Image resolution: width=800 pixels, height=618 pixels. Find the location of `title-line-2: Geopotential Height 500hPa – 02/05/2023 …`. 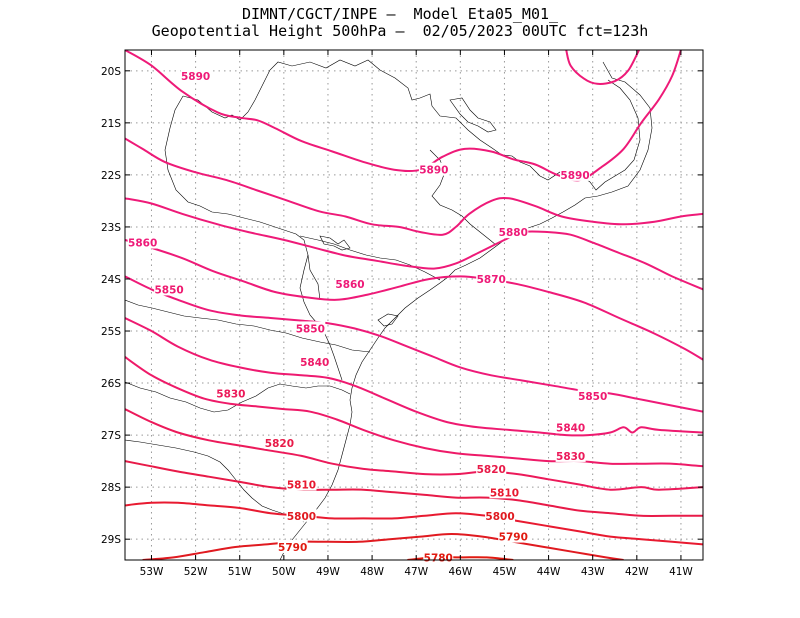

title-line-2: Geopotential Height 500hPa – 02/05/2023 … is located at coordinates (400, 31).